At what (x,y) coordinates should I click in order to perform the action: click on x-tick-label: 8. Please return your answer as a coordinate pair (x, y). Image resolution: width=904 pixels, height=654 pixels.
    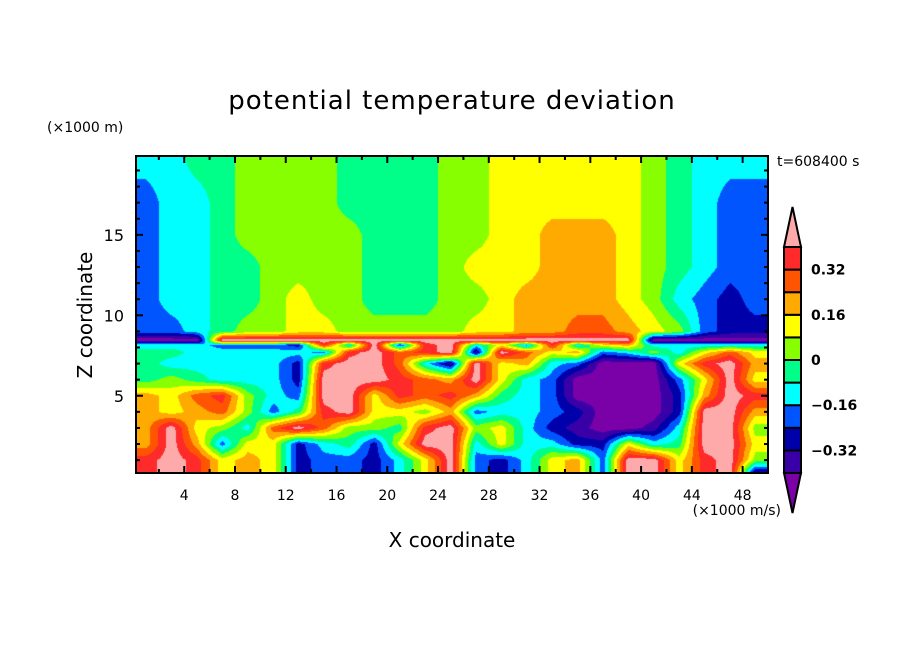
    Looking at the image, I should click on (235, 496).